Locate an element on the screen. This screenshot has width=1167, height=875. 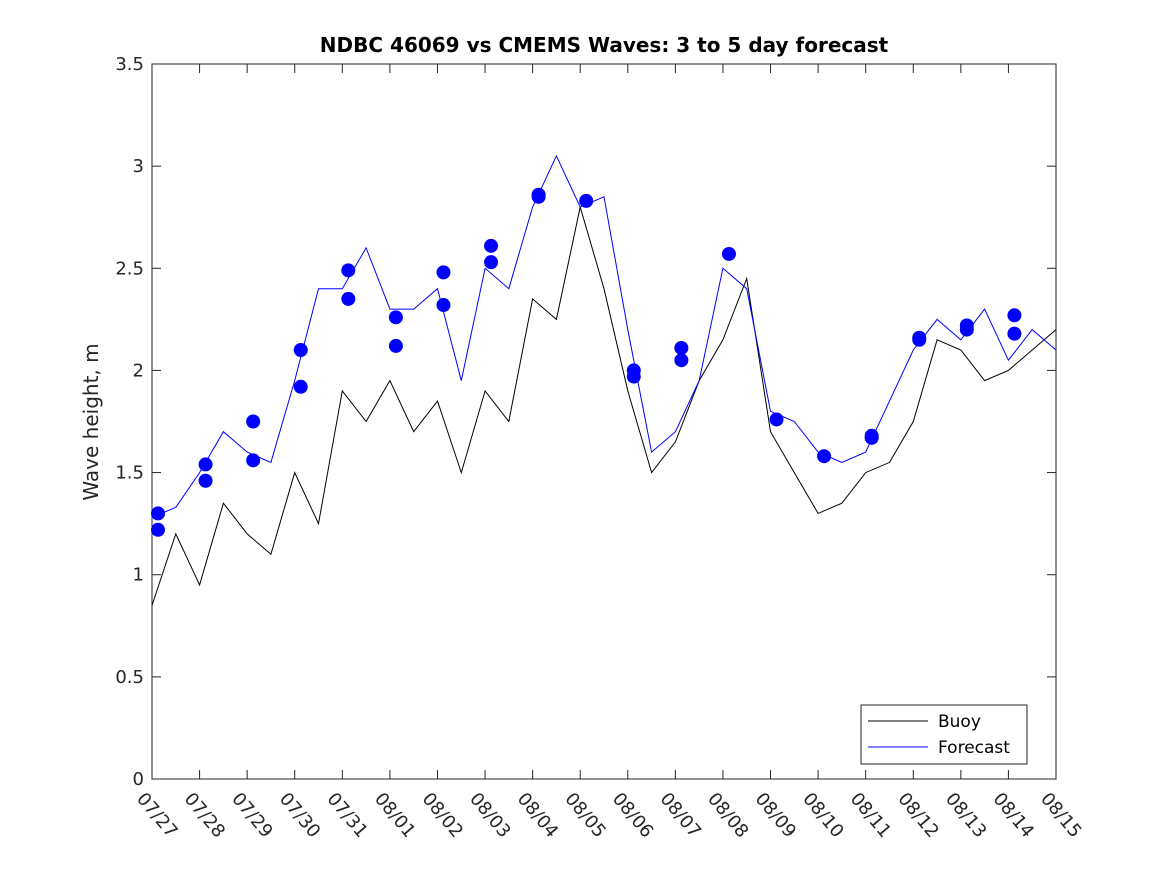
legend-box is located at coordinates (944, 734).